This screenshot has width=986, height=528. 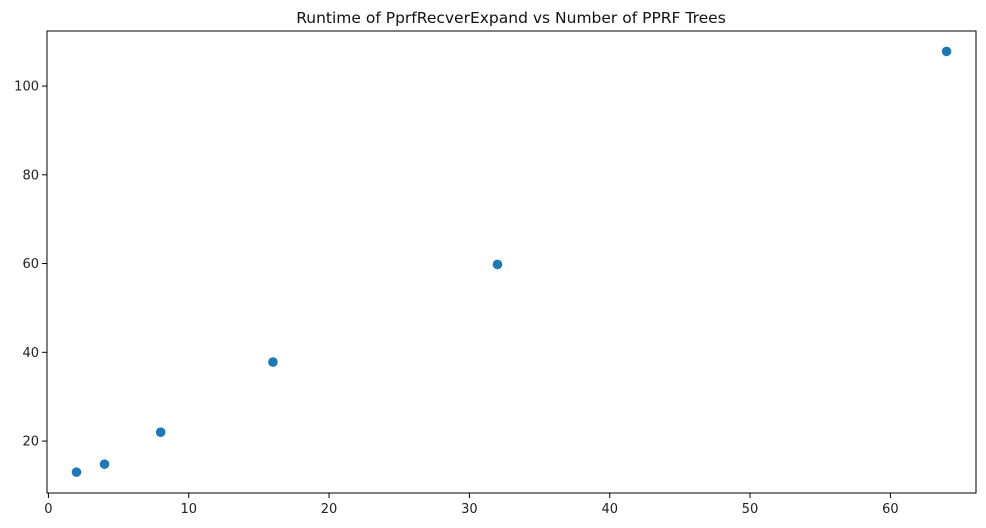 I want to click on x-tick-label: 50, so click(x=750, y=509).